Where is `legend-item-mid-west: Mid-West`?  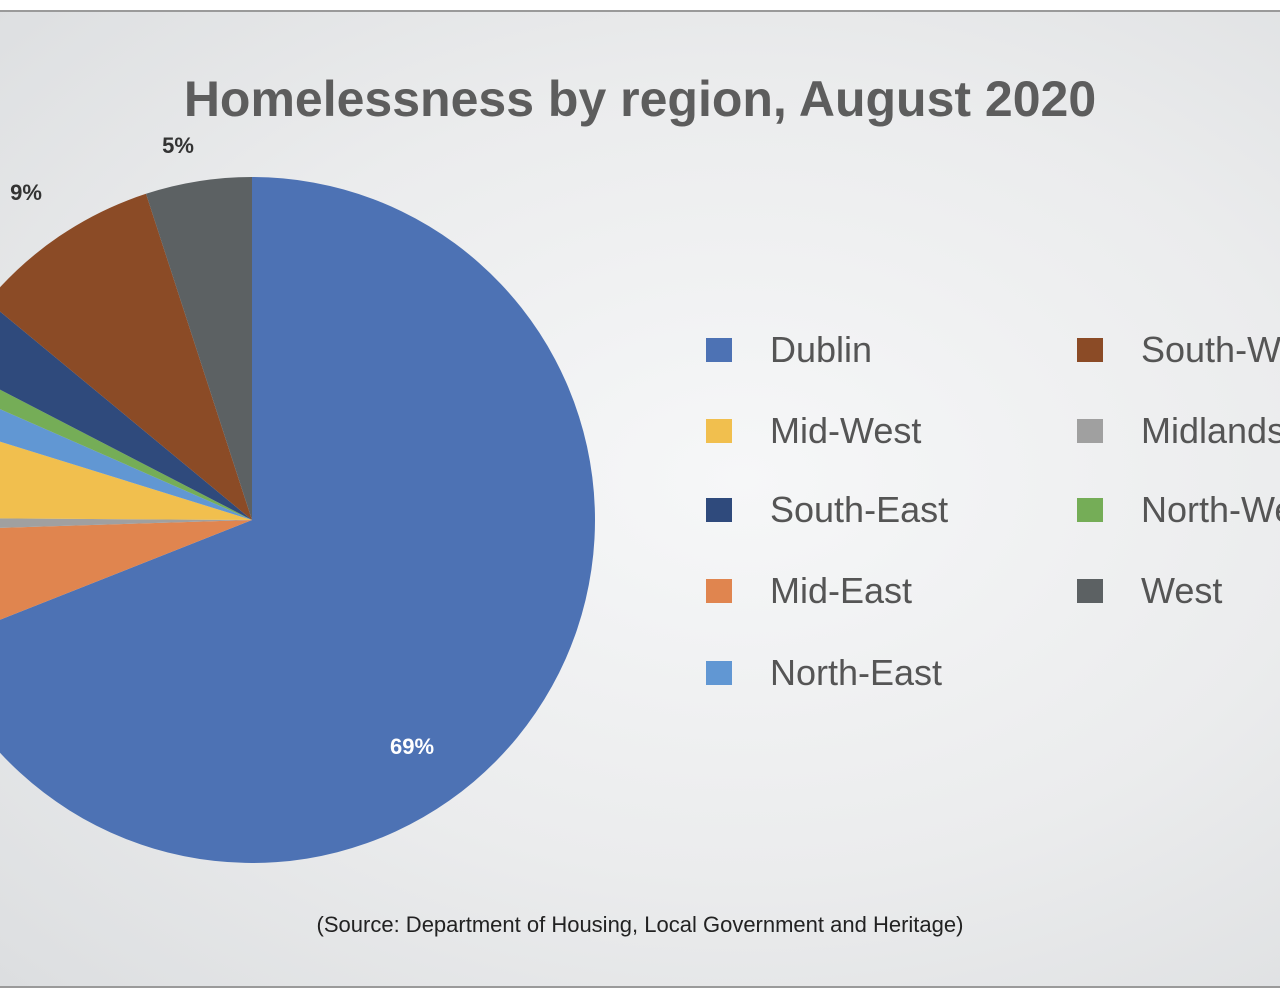
legend-item-mid-west: Mid-West is located at coordinates (813, 431).